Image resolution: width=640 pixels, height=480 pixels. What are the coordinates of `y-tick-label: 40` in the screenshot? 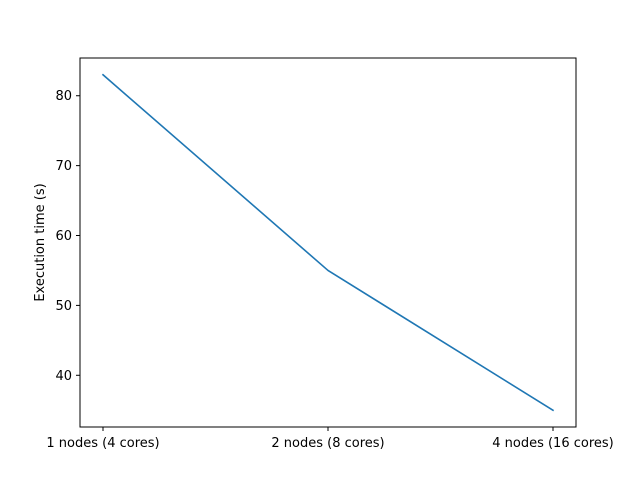 It's located at (63, 376).